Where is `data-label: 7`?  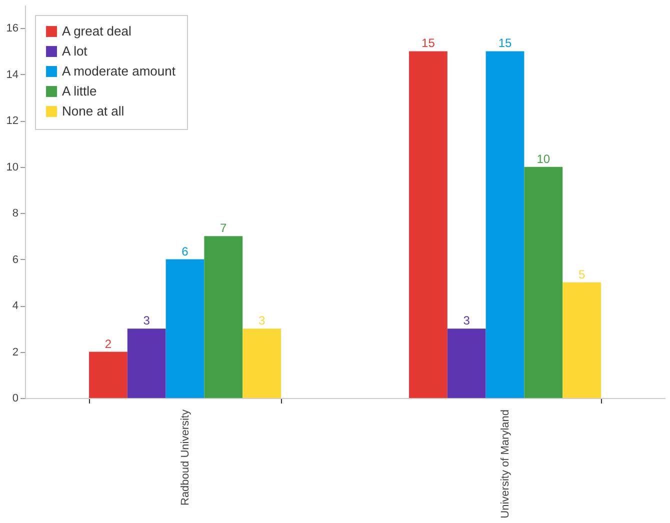 data-label: 7 is located at coordinates (224, 228).